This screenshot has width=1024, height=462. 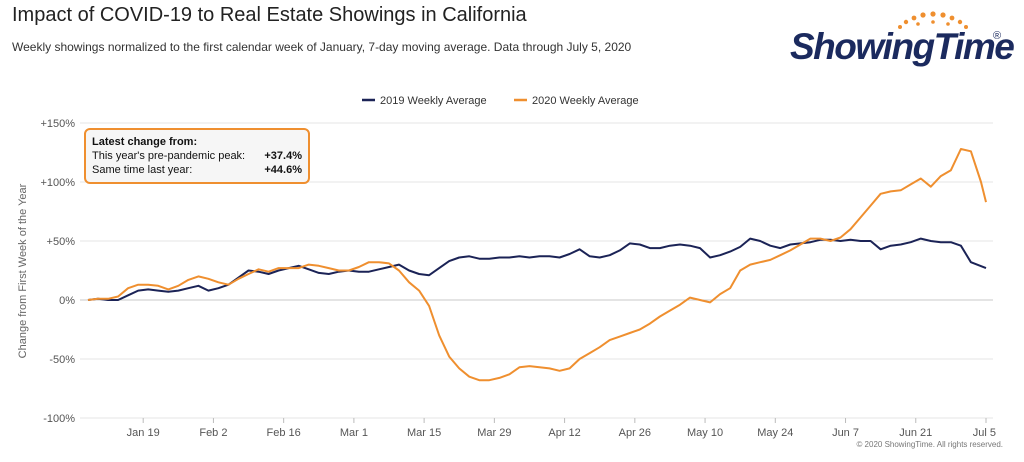 I want to click on callout-row-value: +44.6%, so click(x=283, y=170).